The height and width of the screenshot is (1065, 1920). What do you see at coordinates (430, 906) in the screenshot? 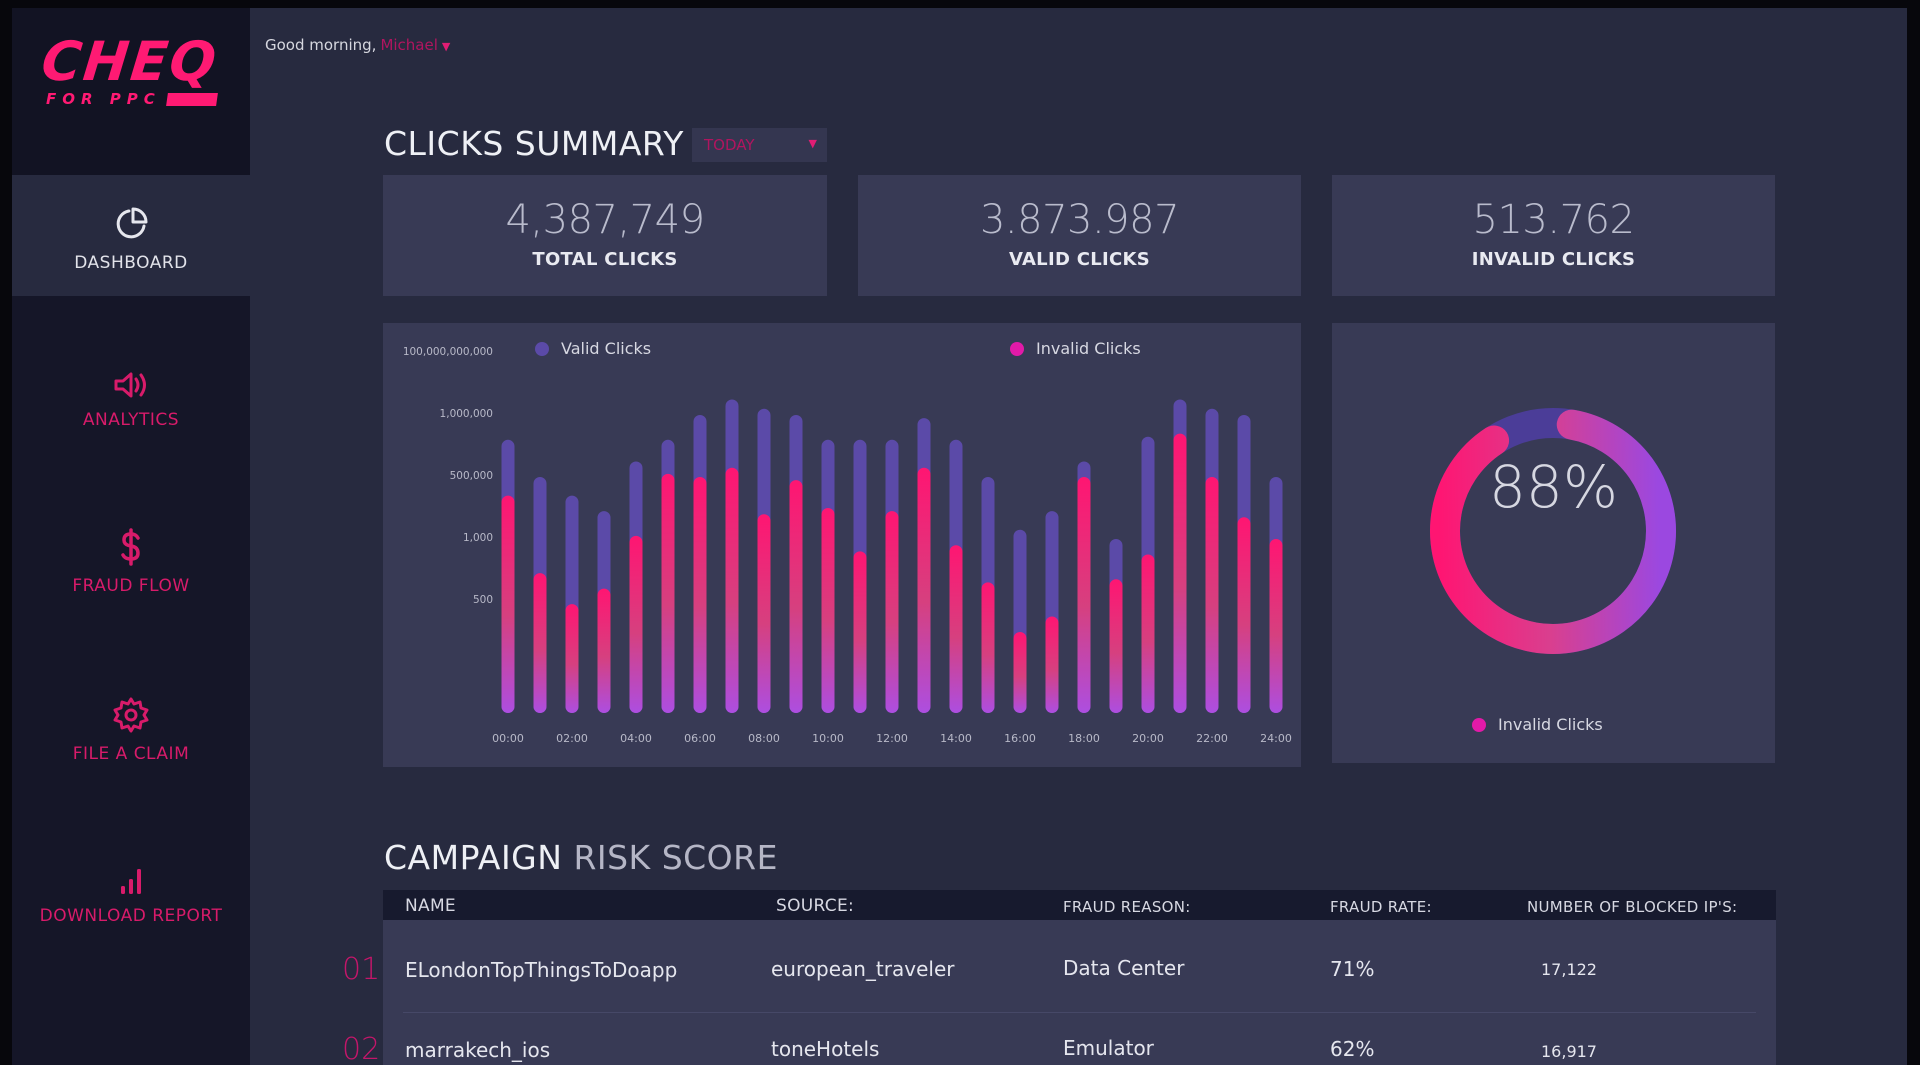
I see `column-header-name: NAME` at bounding box center [430, 906].